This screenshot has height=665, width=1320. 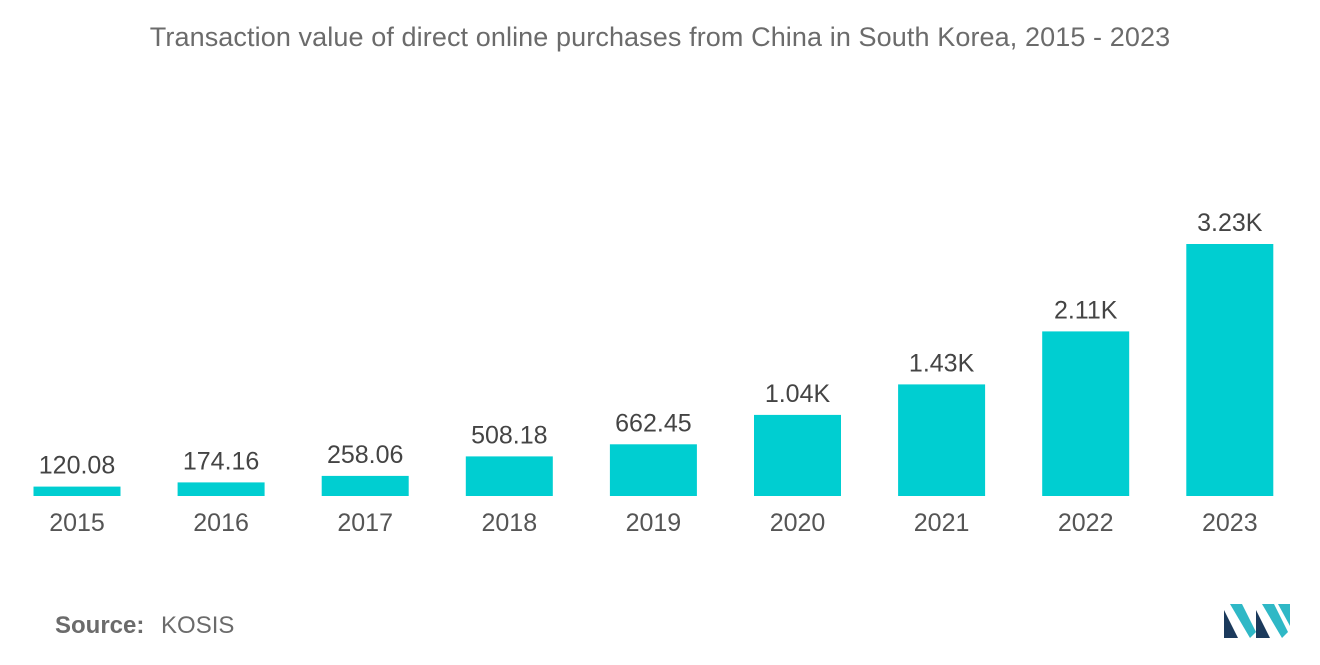 I want to click on source-line: Source: KOSIS, so click(x=144, y=626).